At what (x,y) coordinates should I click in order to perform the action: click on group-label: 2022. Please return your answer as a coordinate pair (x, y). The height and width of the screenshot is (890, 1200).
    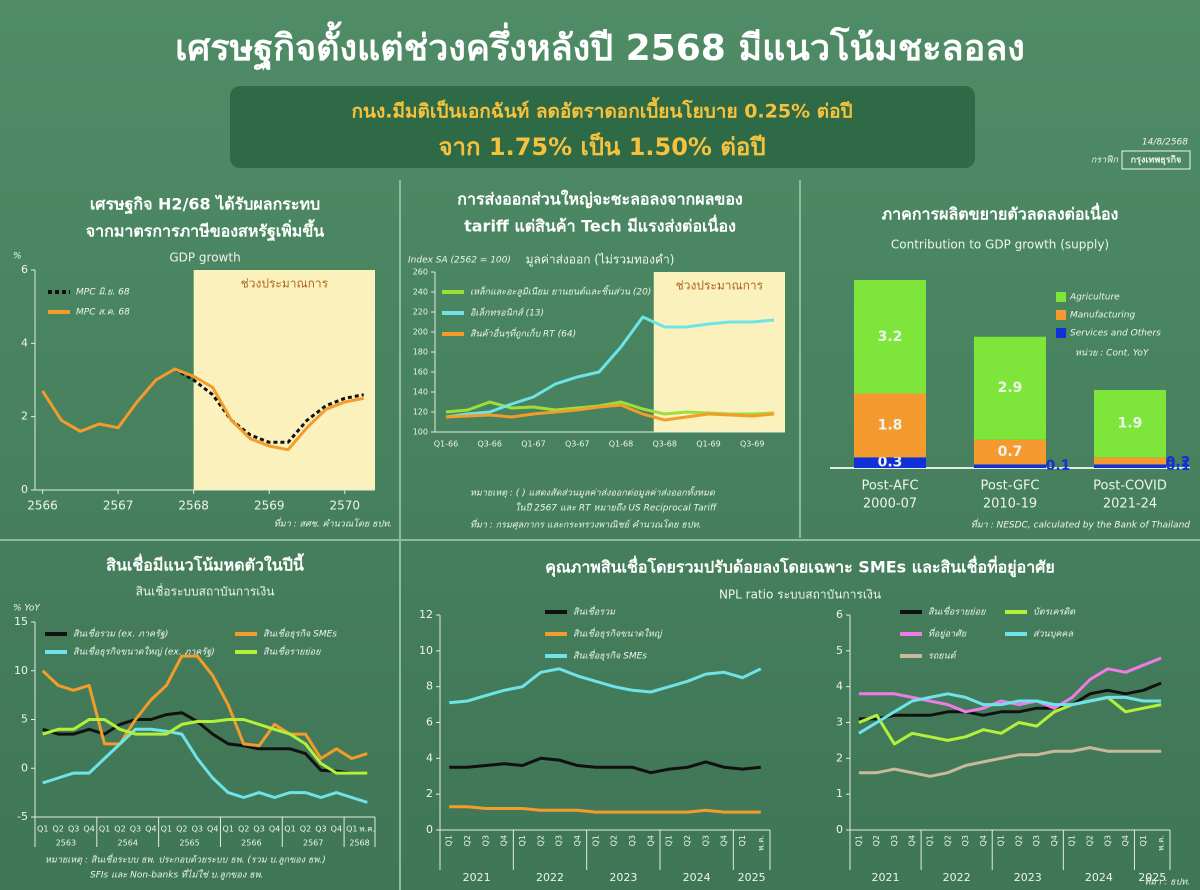
    Looking at the image, I should click on (550, 877).